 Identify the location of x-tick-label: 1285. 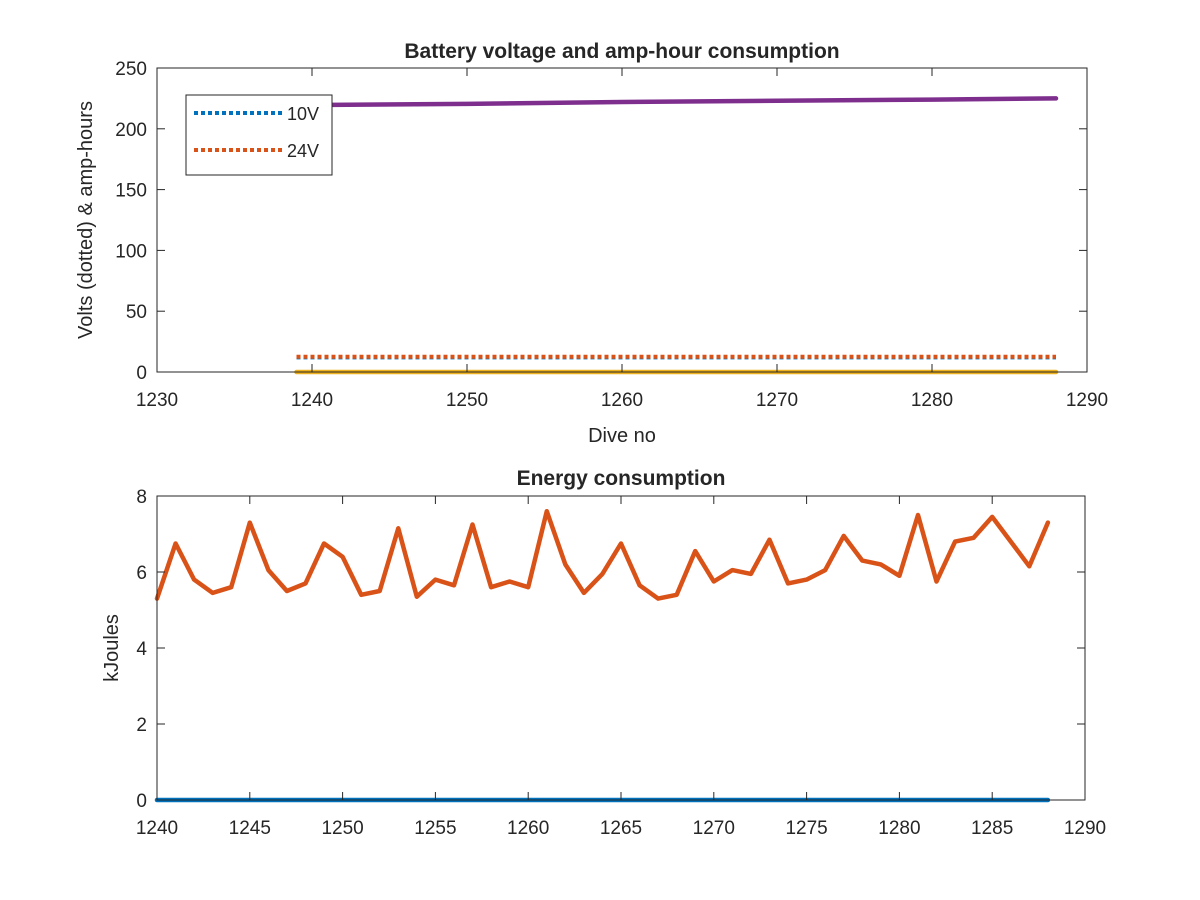
(992, 828).